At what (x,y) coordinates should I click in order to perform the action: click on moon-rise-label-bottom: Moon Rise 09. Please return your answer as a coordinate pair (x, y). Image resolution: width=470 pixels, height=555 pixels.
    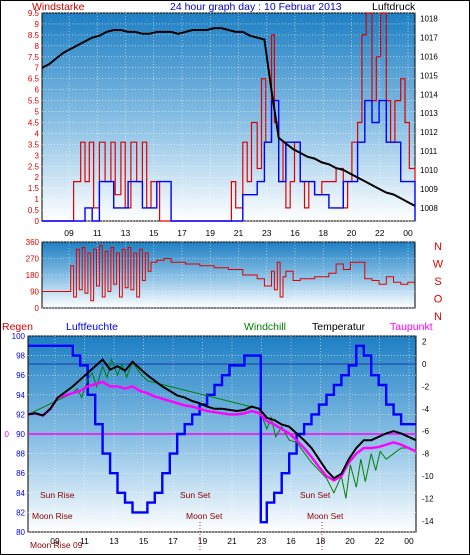
    Looking at the image, I should click on (56, 545).